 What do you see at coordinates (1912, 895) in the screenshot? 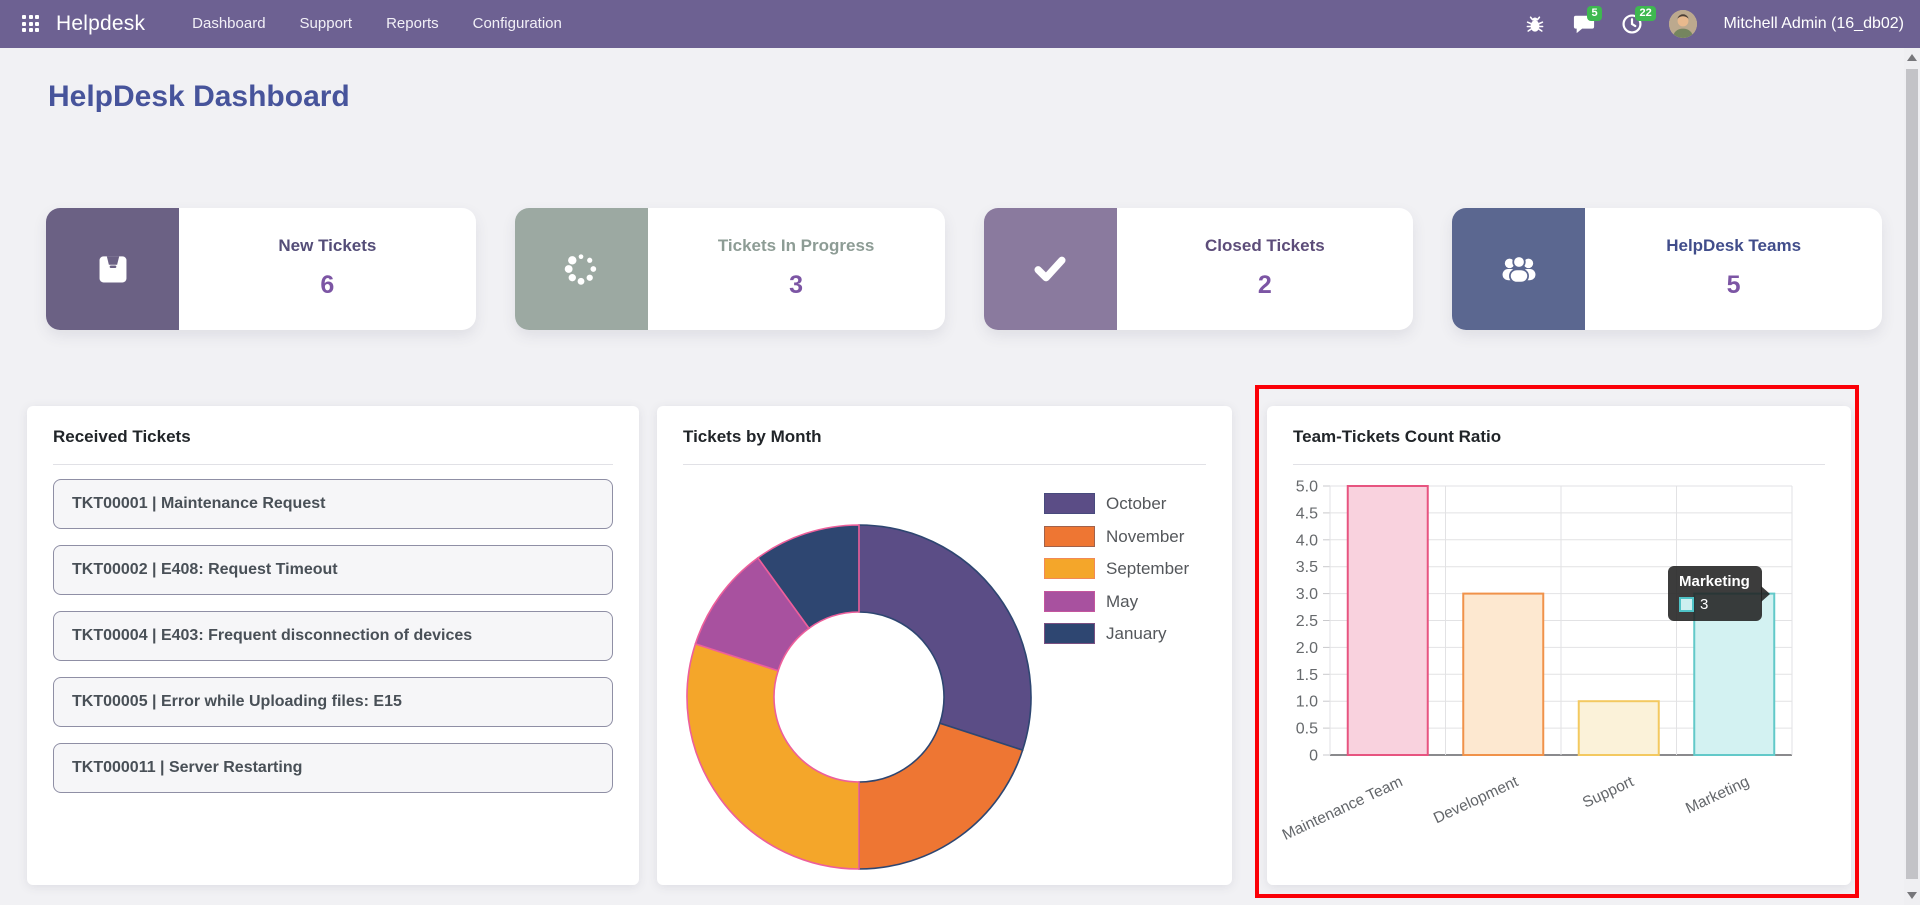
I see `scroll-down-arrow` at bounding box center [1912, 895].